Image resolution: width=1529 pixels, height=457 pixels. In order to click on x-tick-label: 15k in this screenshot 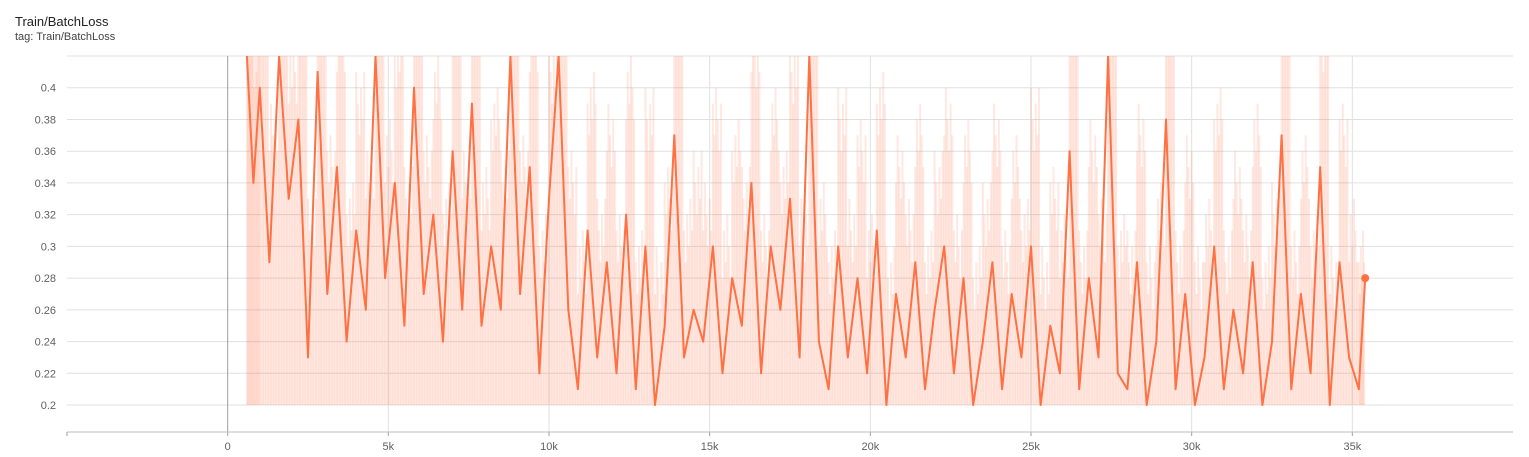, I will do `click(710, 447)`.